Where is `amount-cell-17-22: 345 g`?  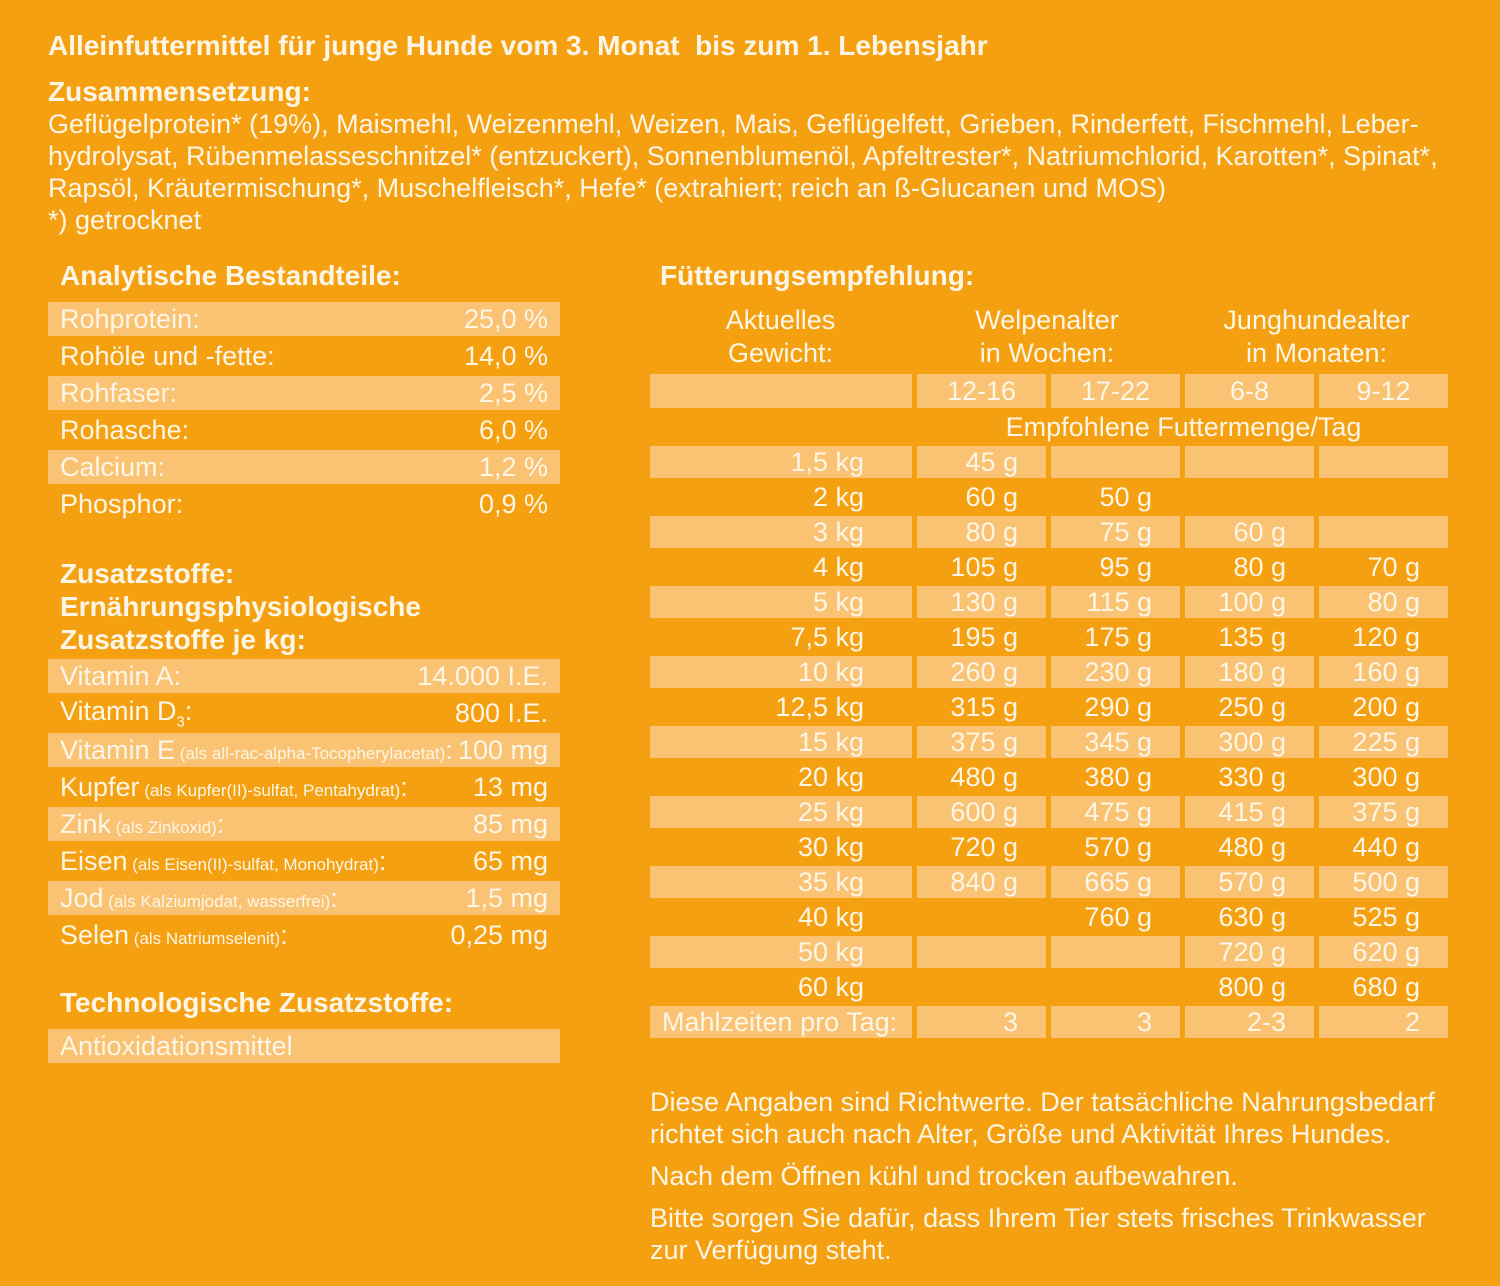 amount-cell-17-22: 345 g is located at coordinates (1115, 742).